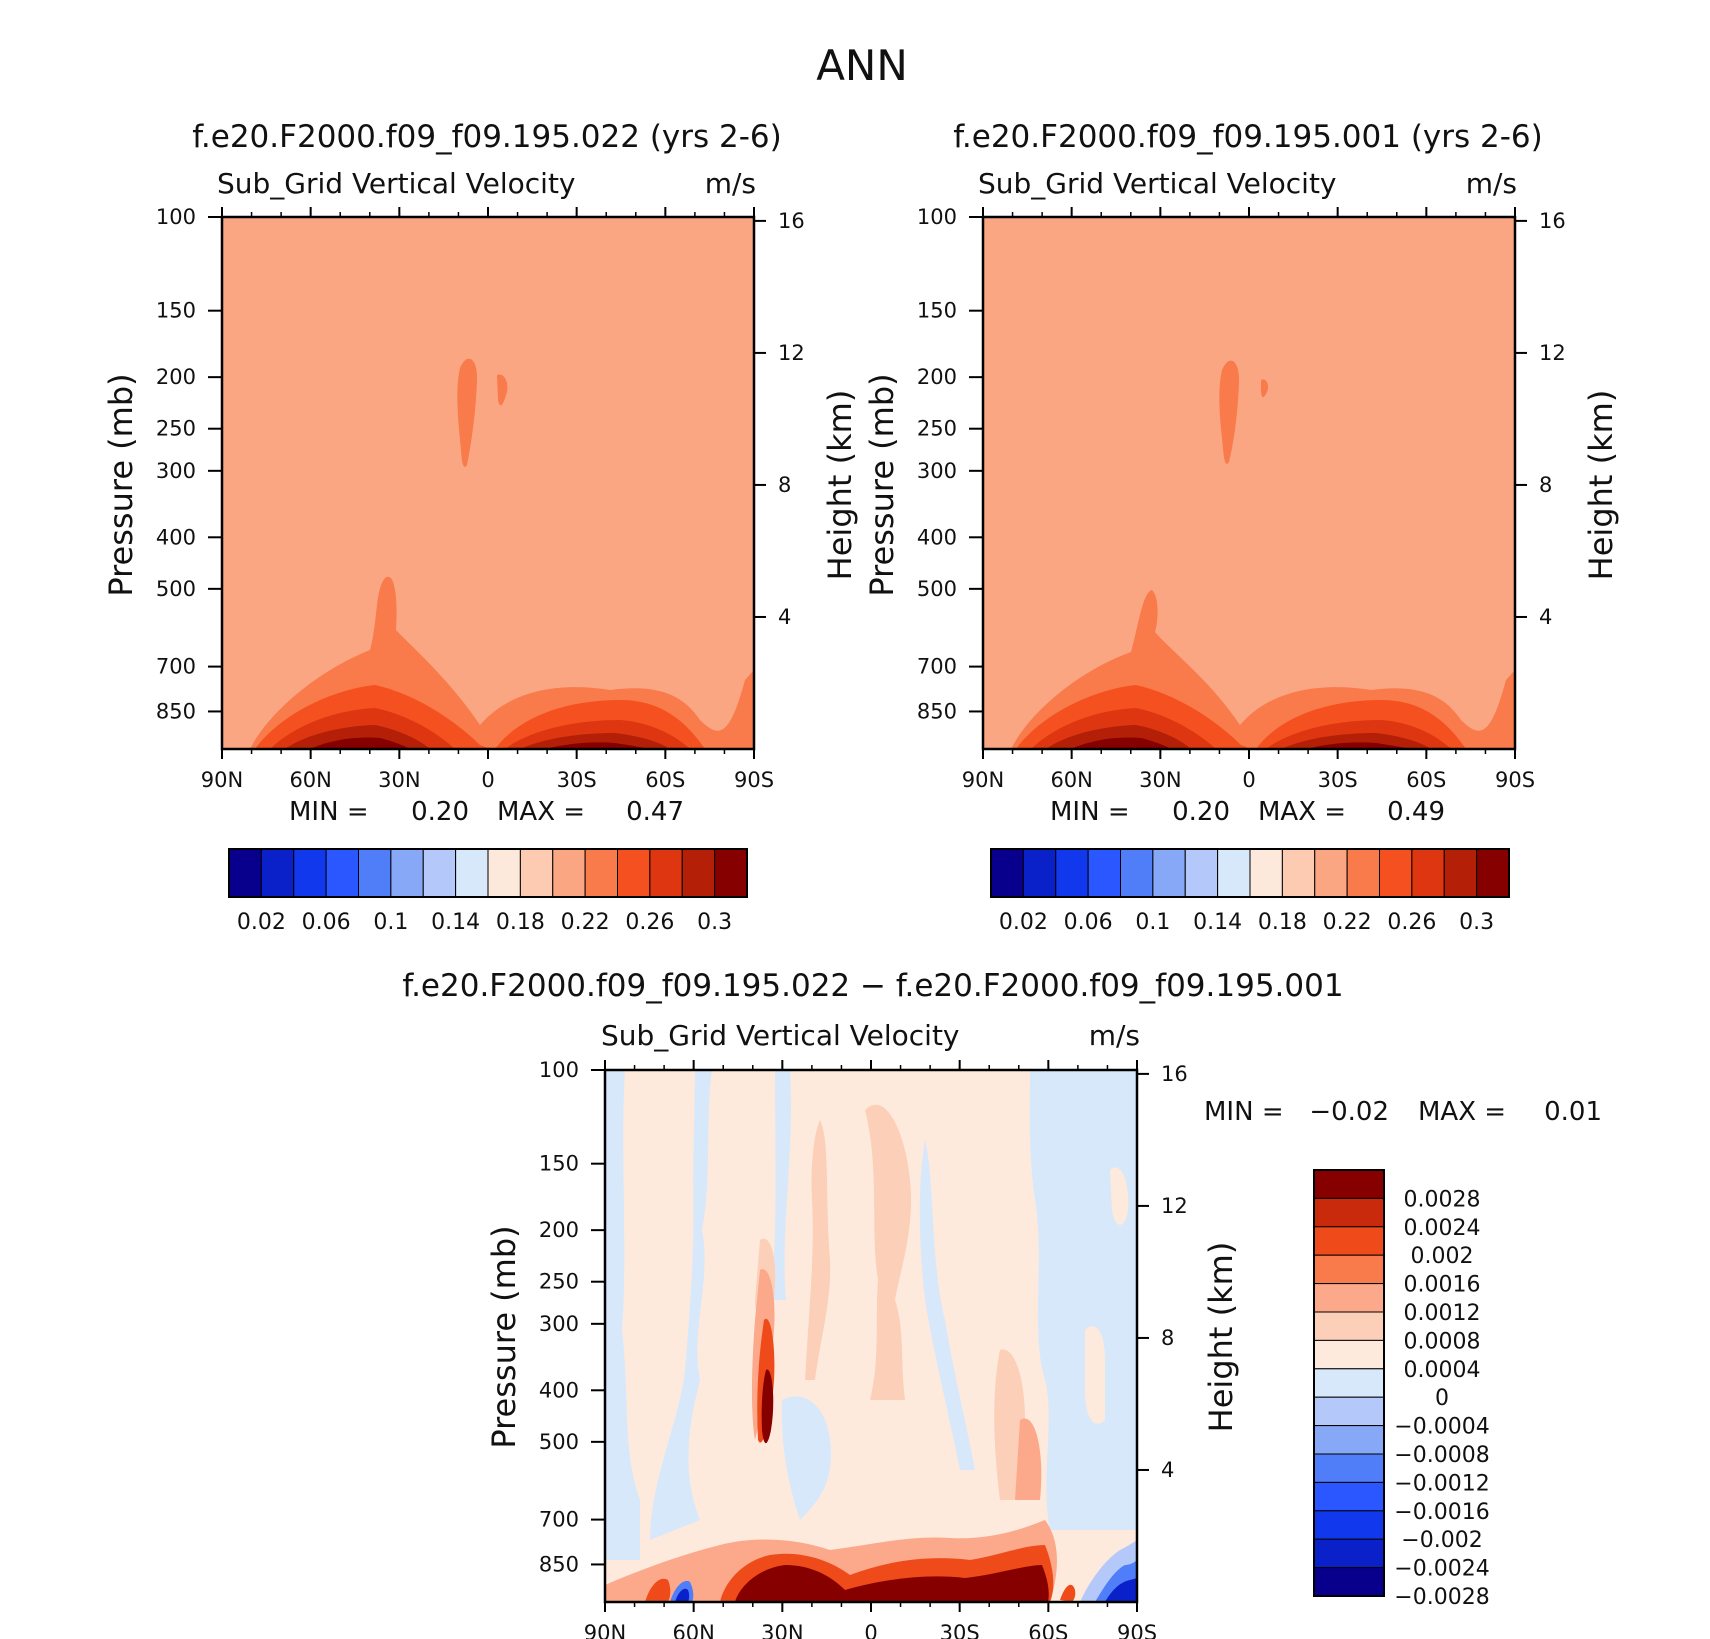 This screenshot has height=1639, width=1710. Describe the element at coordinates (390, 922) in the screenshot. I see `colorbar-tick-label: 0.1` at that location.